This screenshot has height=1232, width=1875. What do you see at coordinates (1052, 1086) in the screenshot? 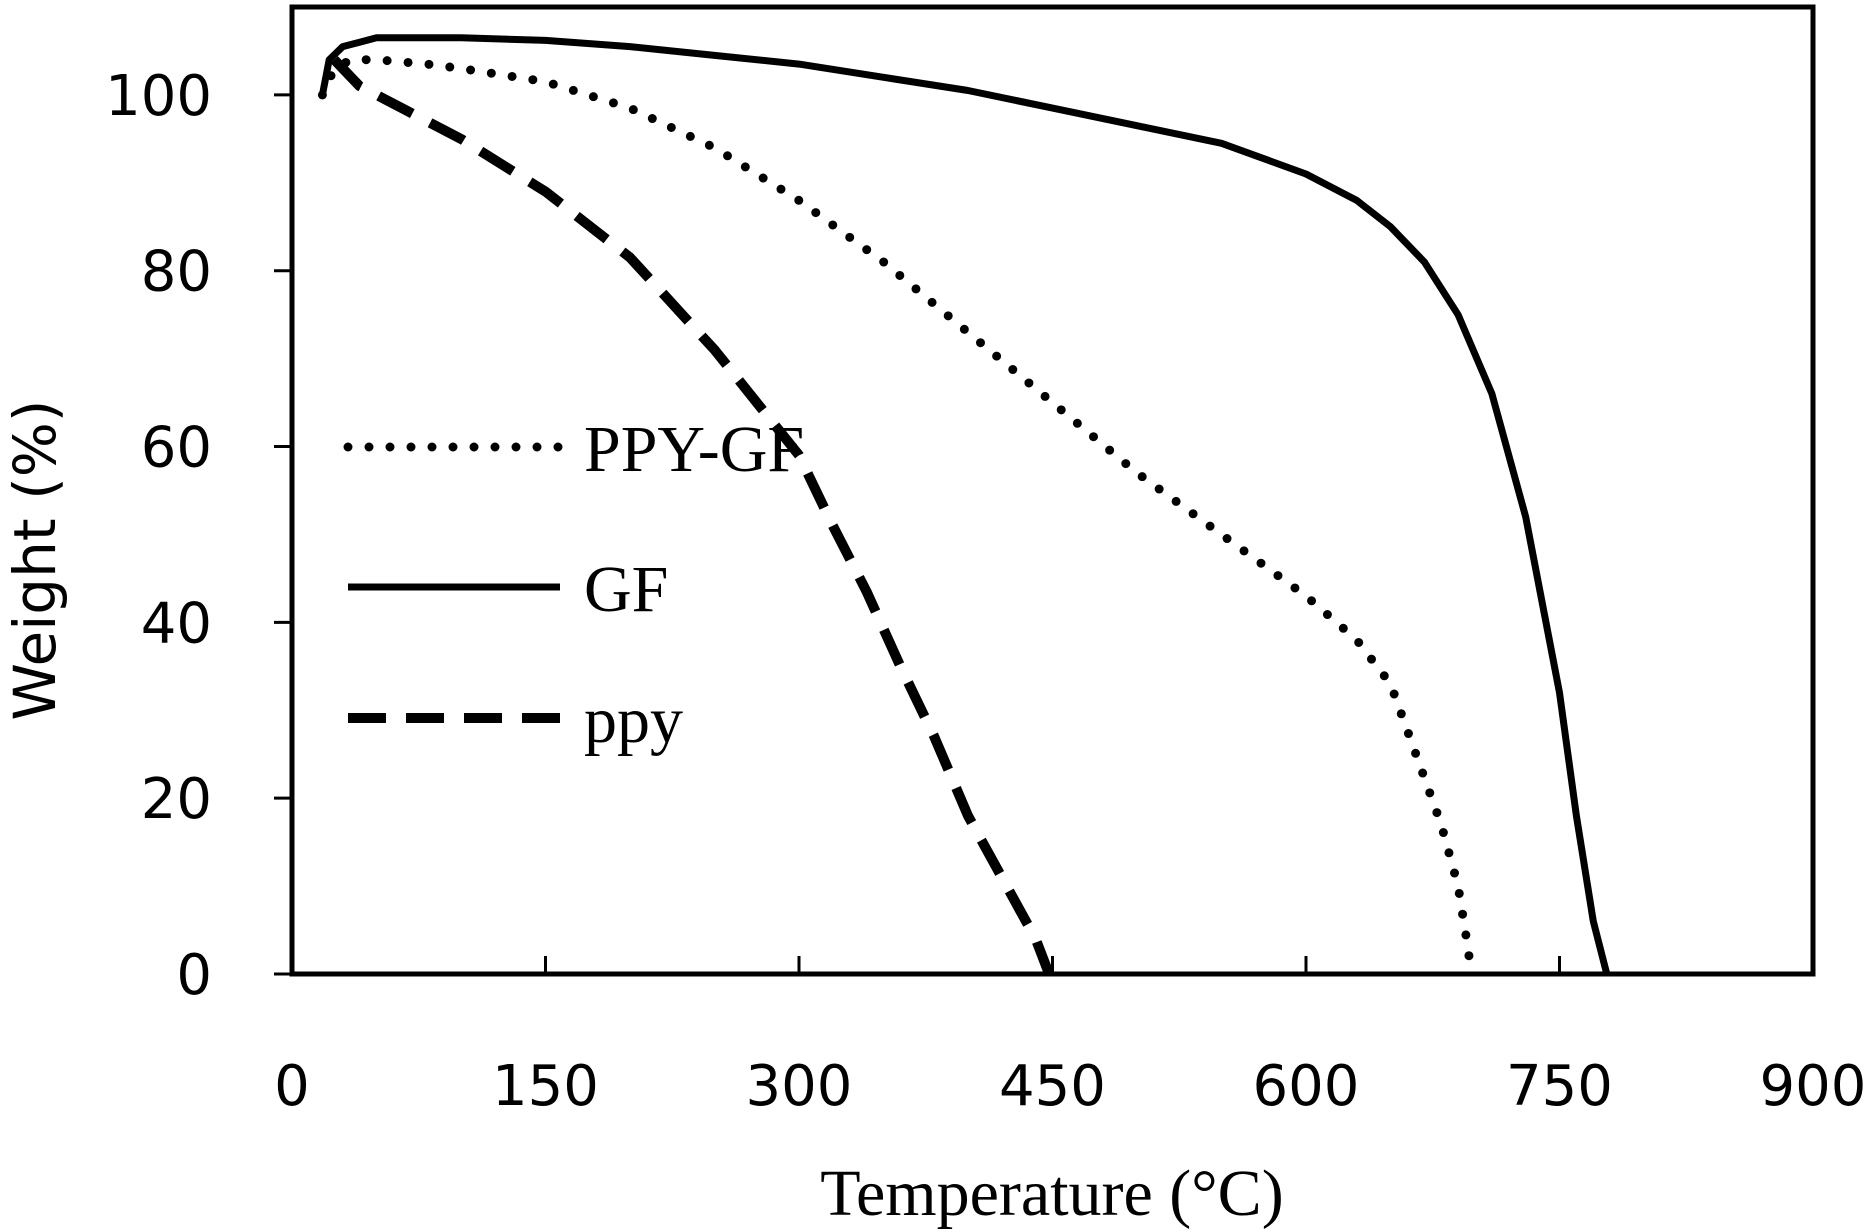
I see `x-tick-label: 450` at bounding box center [1052, 1086].